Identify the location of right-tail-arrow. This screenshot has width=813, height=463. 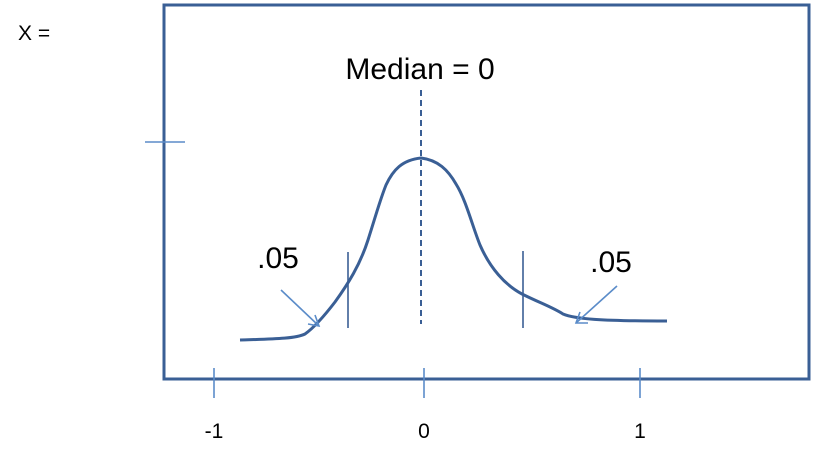
(596, 304).